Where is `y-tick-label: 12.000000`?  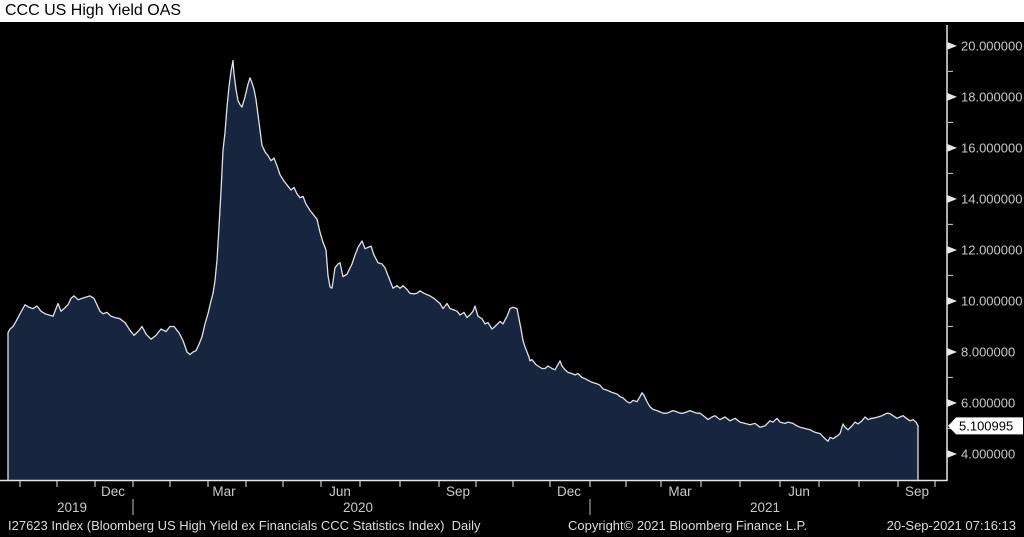 y-tick-label: 12.000000 is located at coordinates (991, 249).